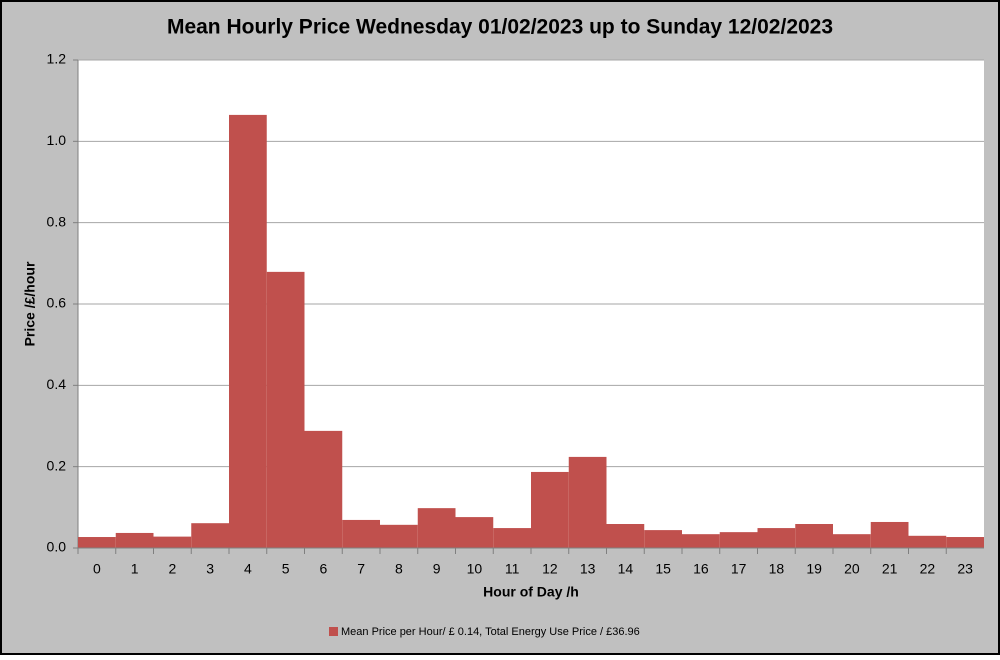  Describe the element at coordinates (965, 569) in the screenshot. I see `x-tick-label: 23` at that location.